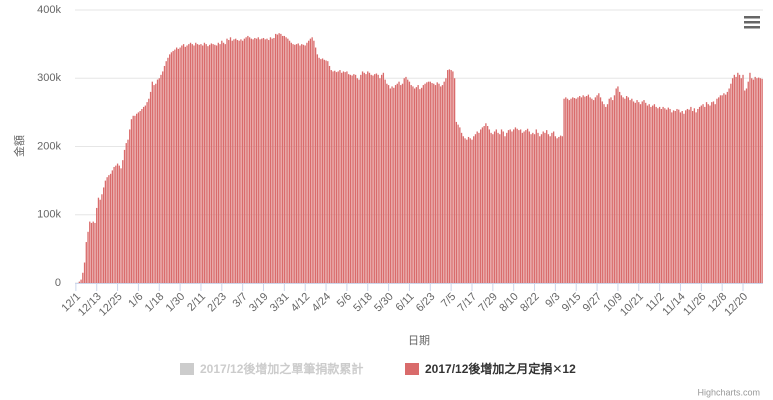  I want to click on legend-label: 2017/12後增加之單筆捐款累計, so click(281, 368).